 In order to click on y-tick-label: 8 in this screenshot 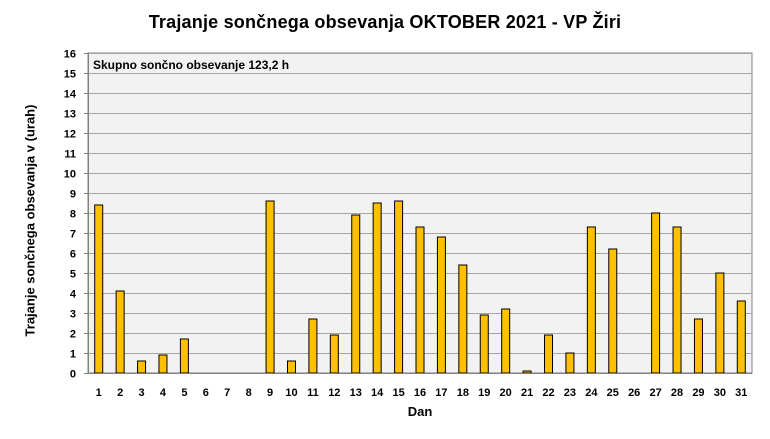, I will do `click(73, 215)`.